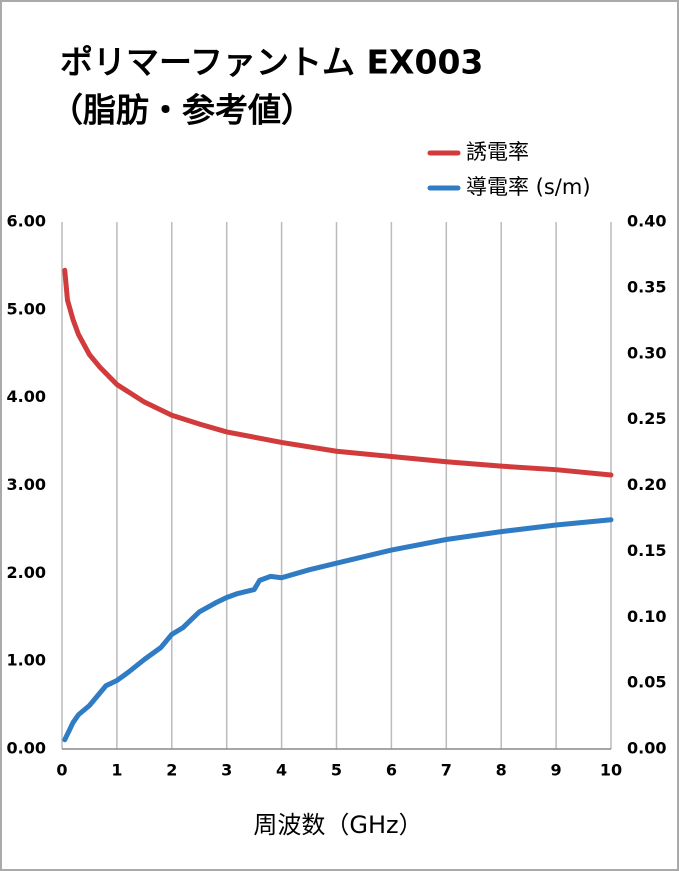 This screenshot has height=871, width=679. I want to click on x-tick-label: 6, so click(391, 770).